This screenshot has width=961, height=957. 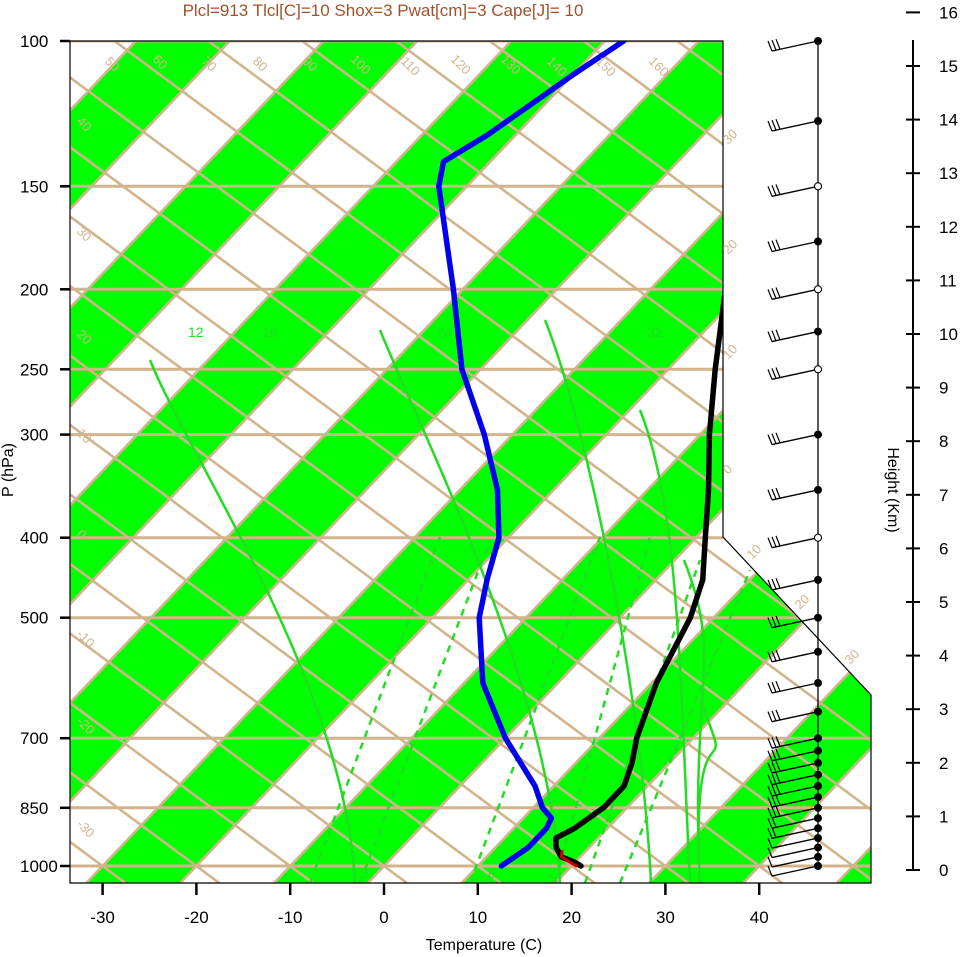 I want to click on isotherm-line, so click(x=150, y=462).